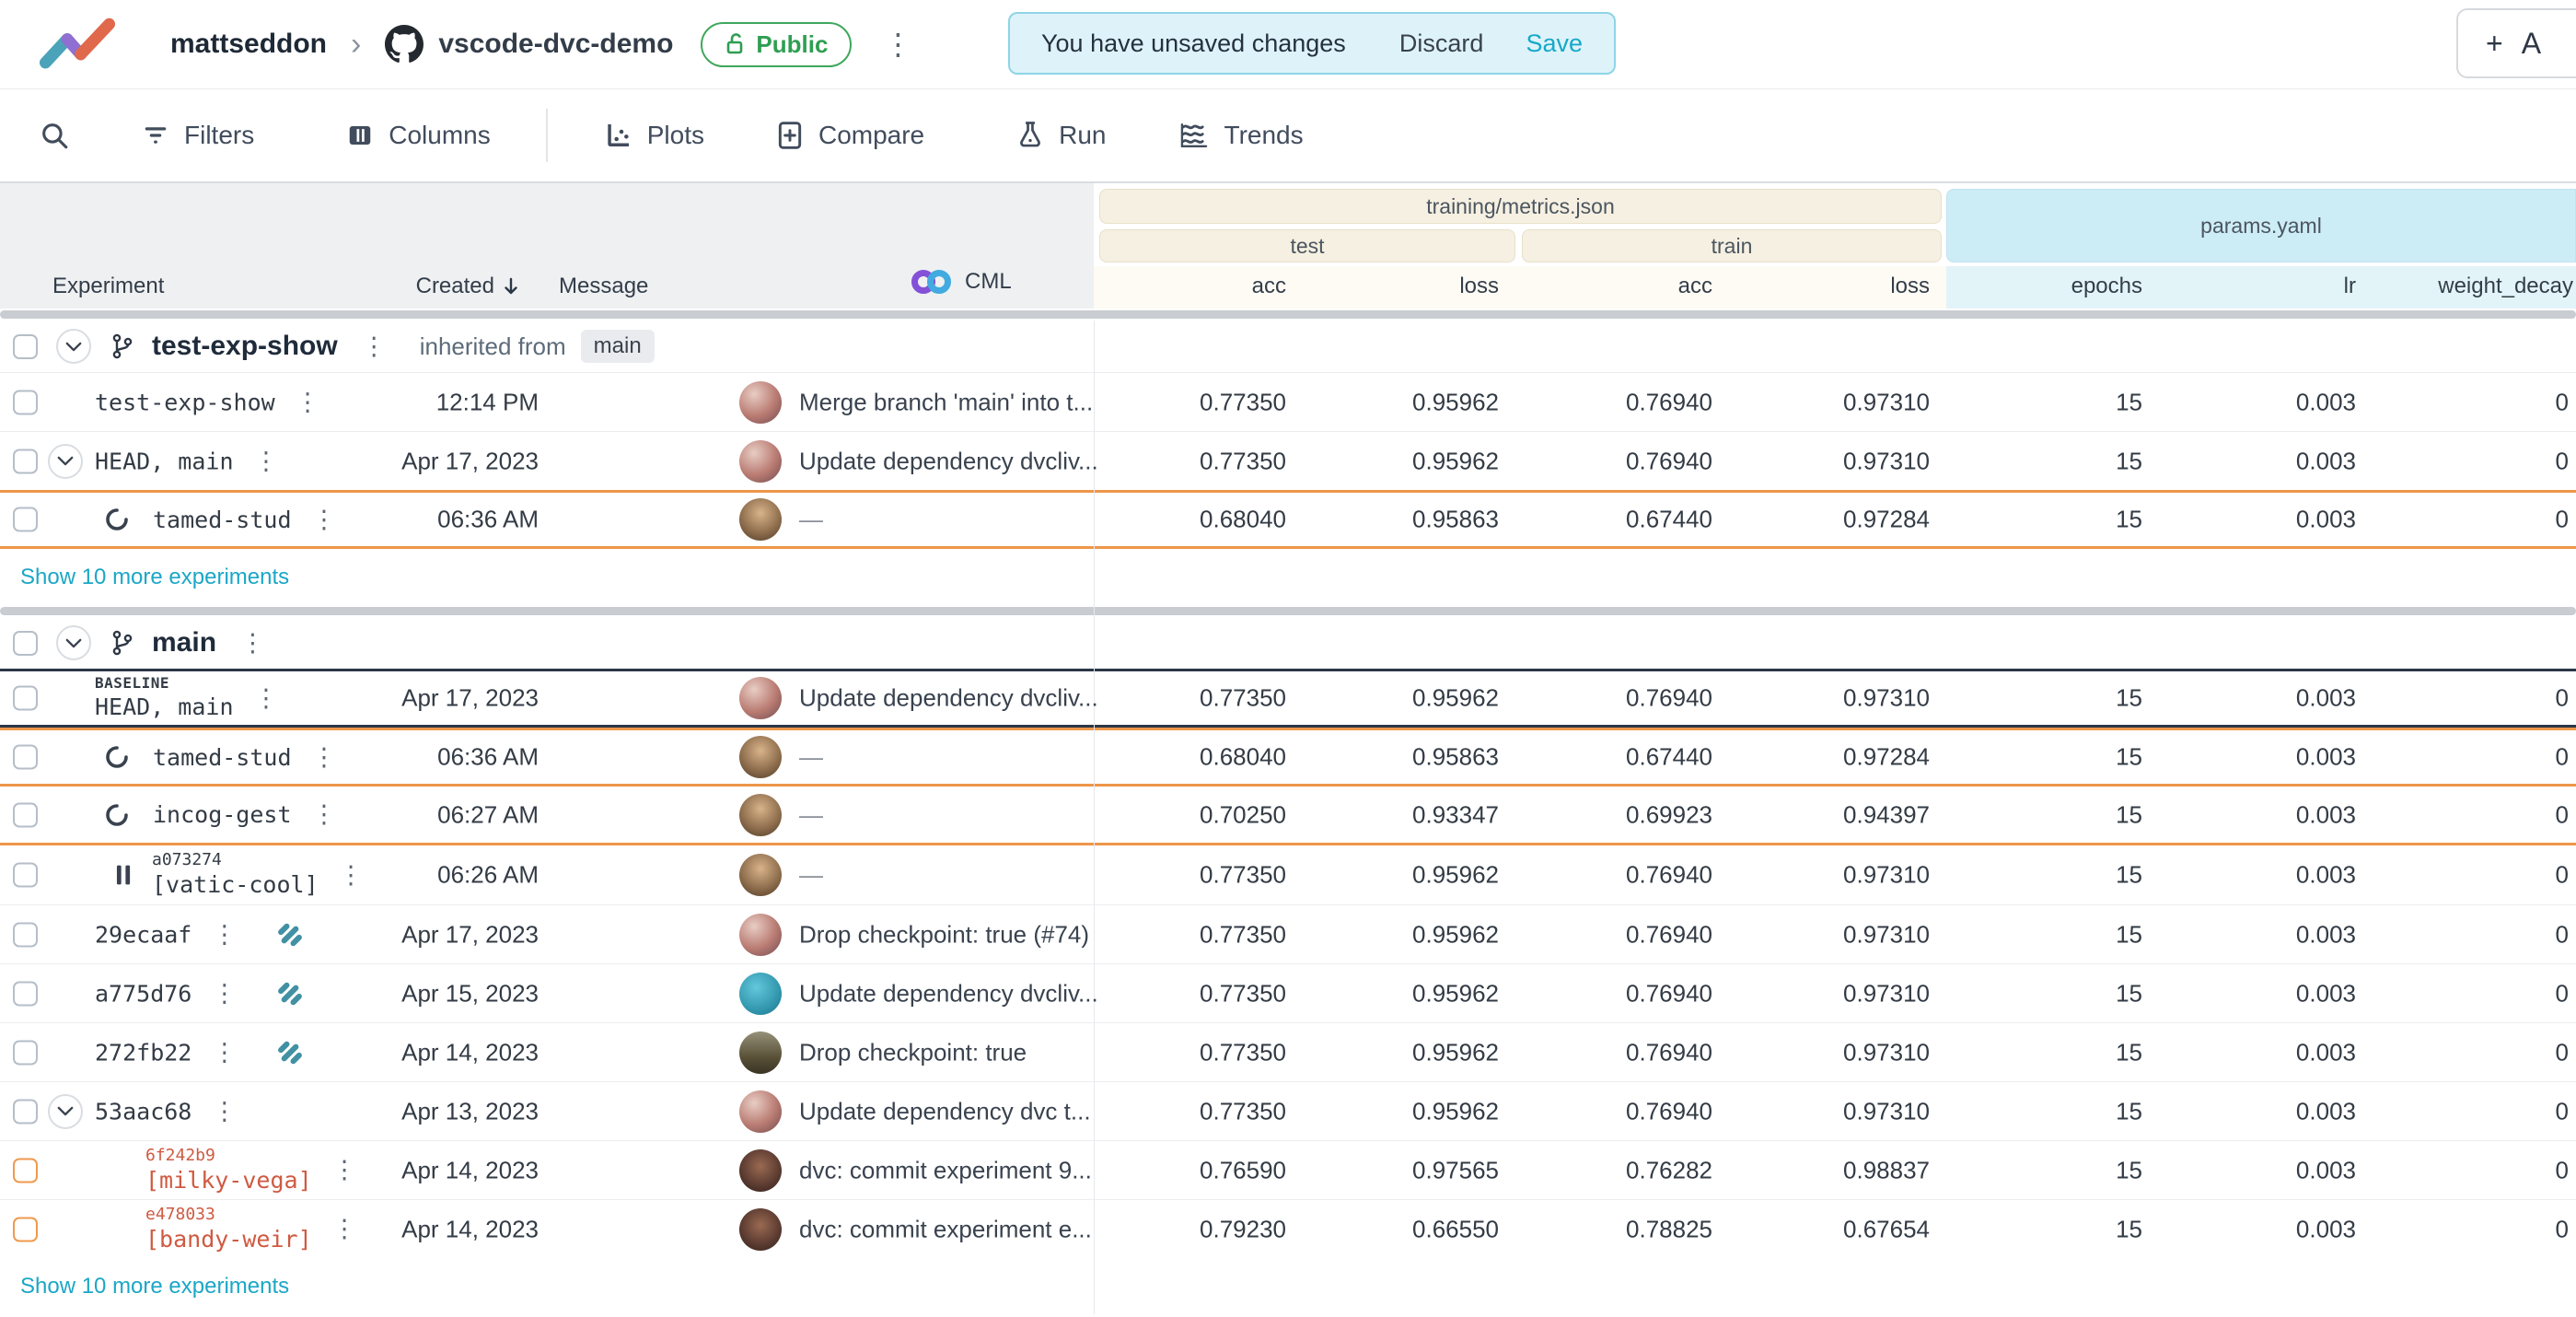  What do you see at coordinates (2261, 226) in the screenshot?
I see `params-group-header: params.yaml` at bounding box center [2261, 226].